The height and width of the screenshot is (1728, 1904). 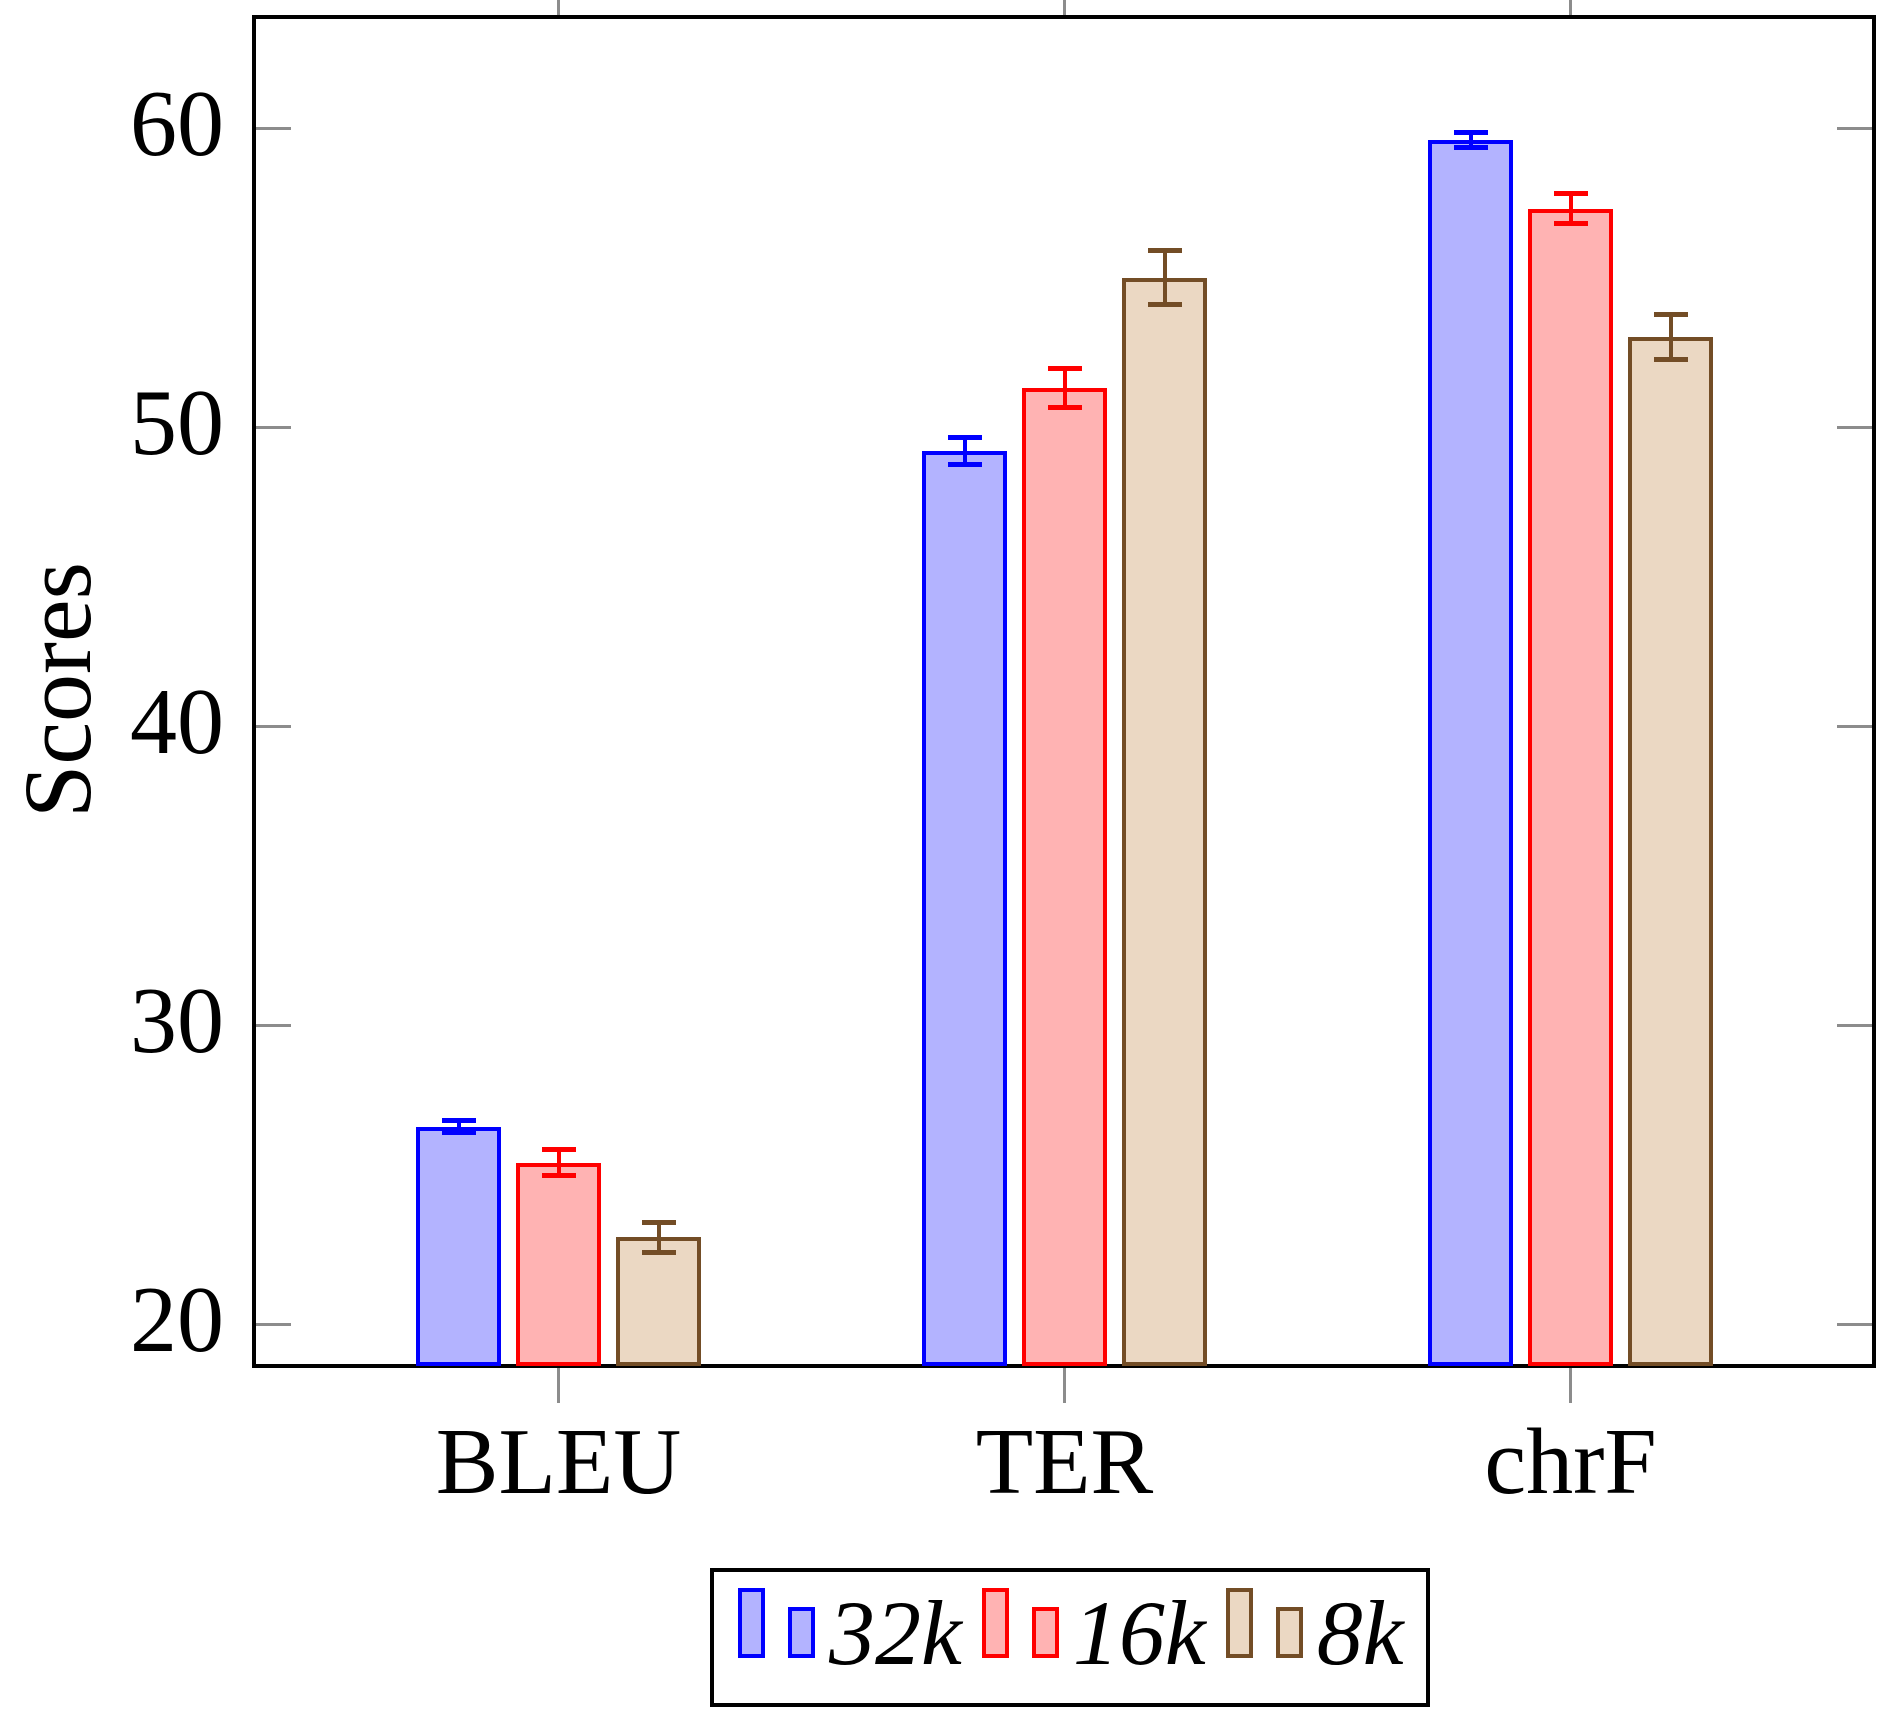 I want to click on legend-label-32k: 32k, so click(x=895, y=1633).